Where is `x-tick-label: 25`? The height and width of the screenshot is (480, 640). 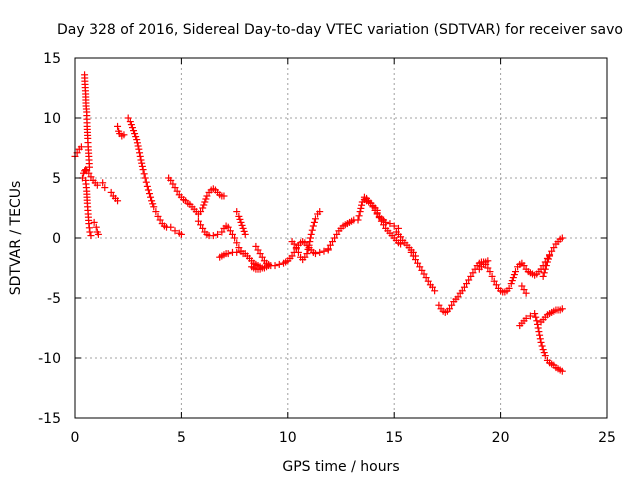 x-tick-label: 25 is located at coordinates (607, 438).